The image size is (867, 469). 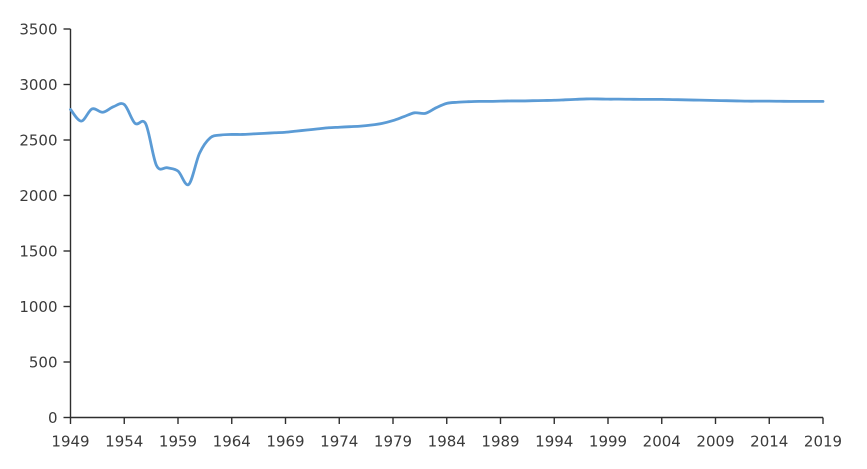 I want to click on y-tick-label: 1000, so click(x=38, y=307).